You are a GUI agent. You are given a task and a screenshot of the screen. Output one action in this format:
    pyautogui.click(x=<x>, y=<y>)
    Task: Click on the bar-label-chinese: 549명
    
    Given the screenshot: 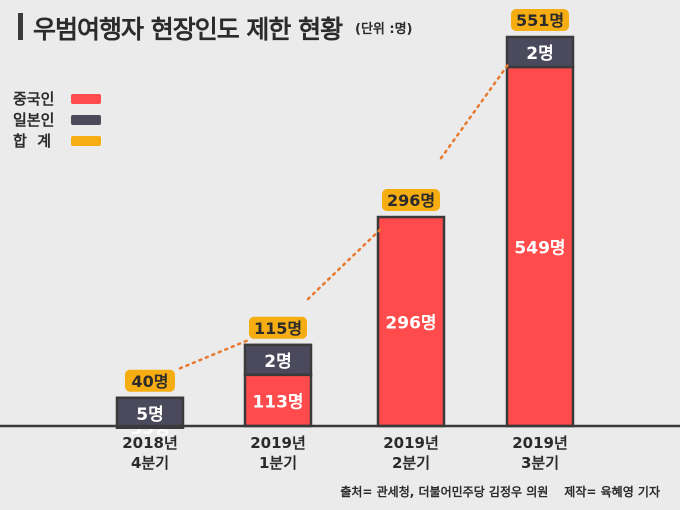 What is the action you would take?
    pyautogui.click(x=539, y=249)
    